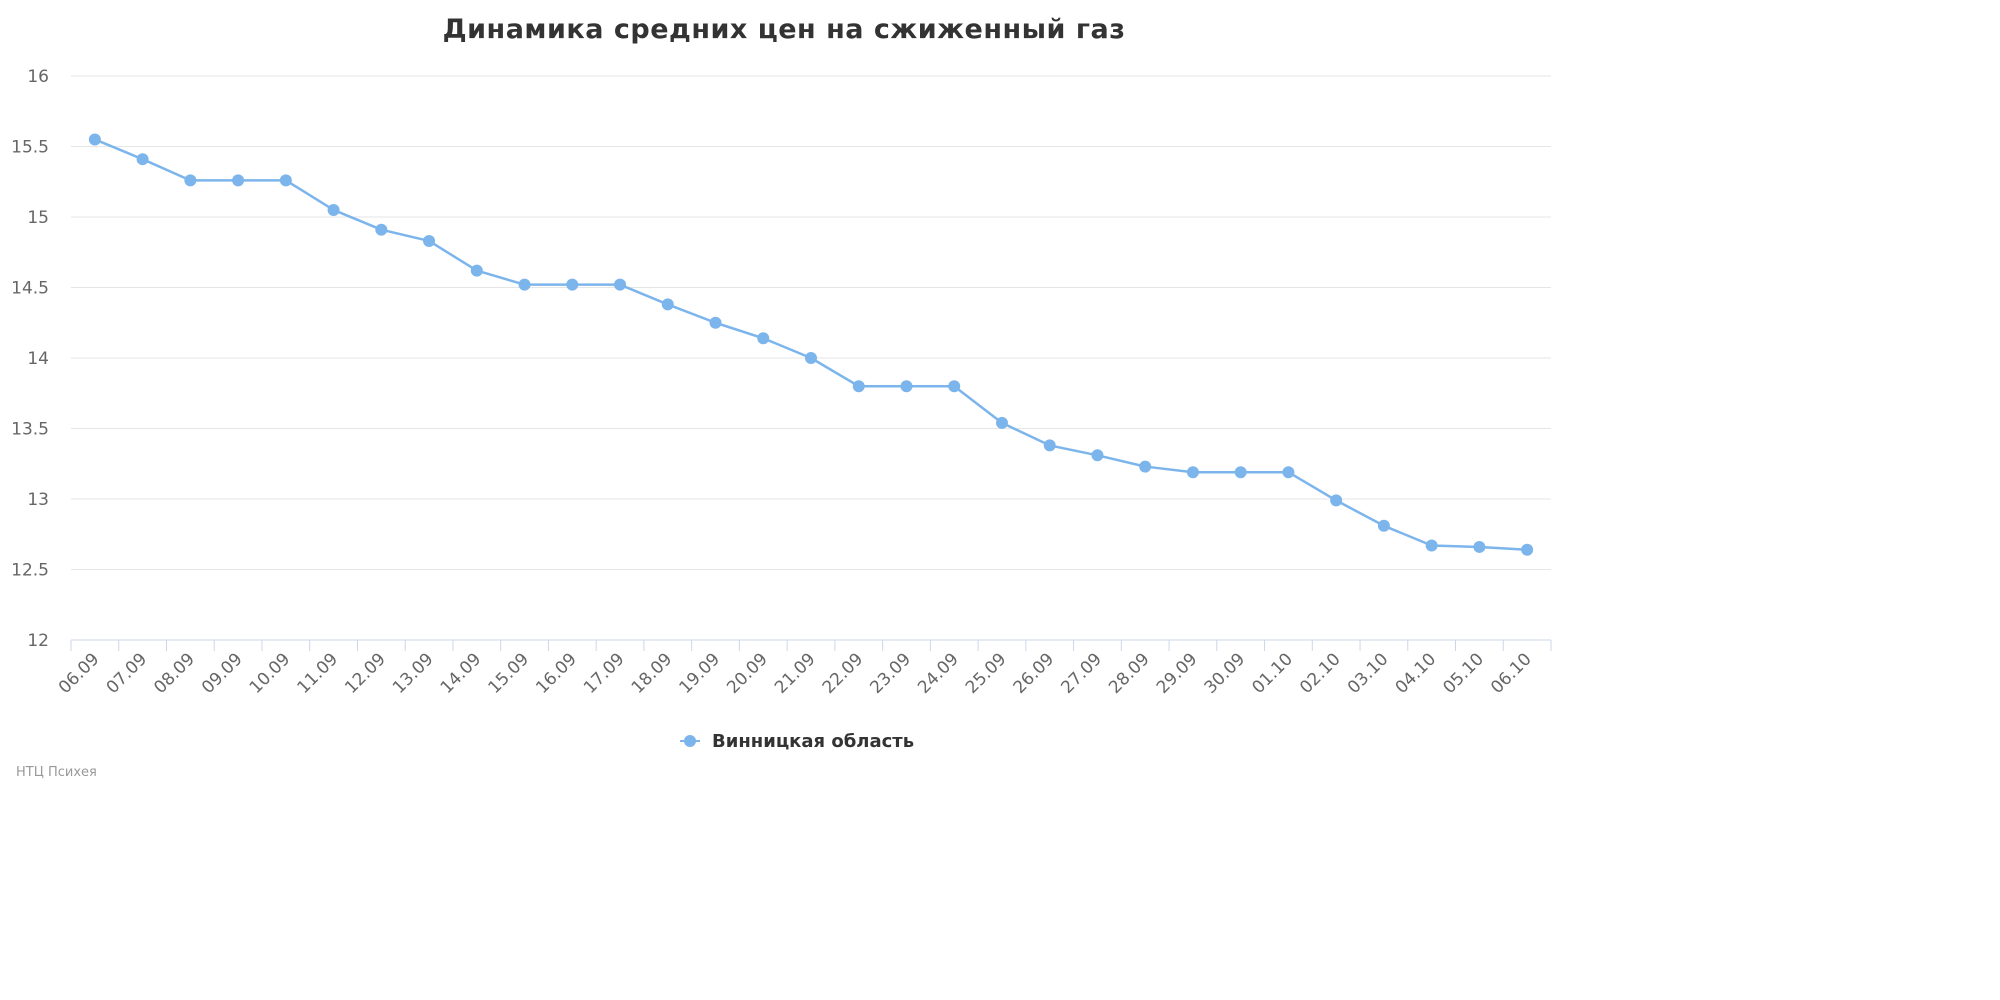 The height and width of the screenshot is (1000, 2000). Describe the element at coordinates (652, 673) in the screenshot. I see `x-tick-label: 18.09` at that location.